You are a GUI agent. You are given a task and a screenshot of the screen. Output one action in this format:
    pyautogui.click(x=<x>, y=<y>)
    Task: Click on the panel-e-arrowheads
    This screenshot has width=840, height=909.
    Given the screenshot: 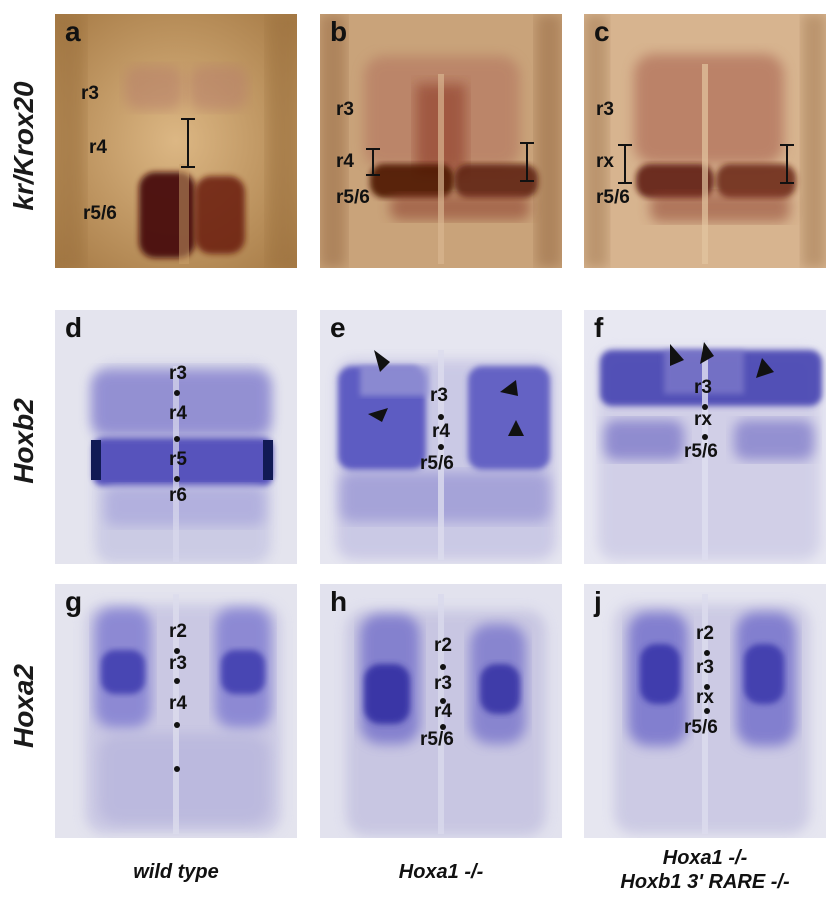 What is the action you would take?
    pyautogui.click(x=446, y=393)
    